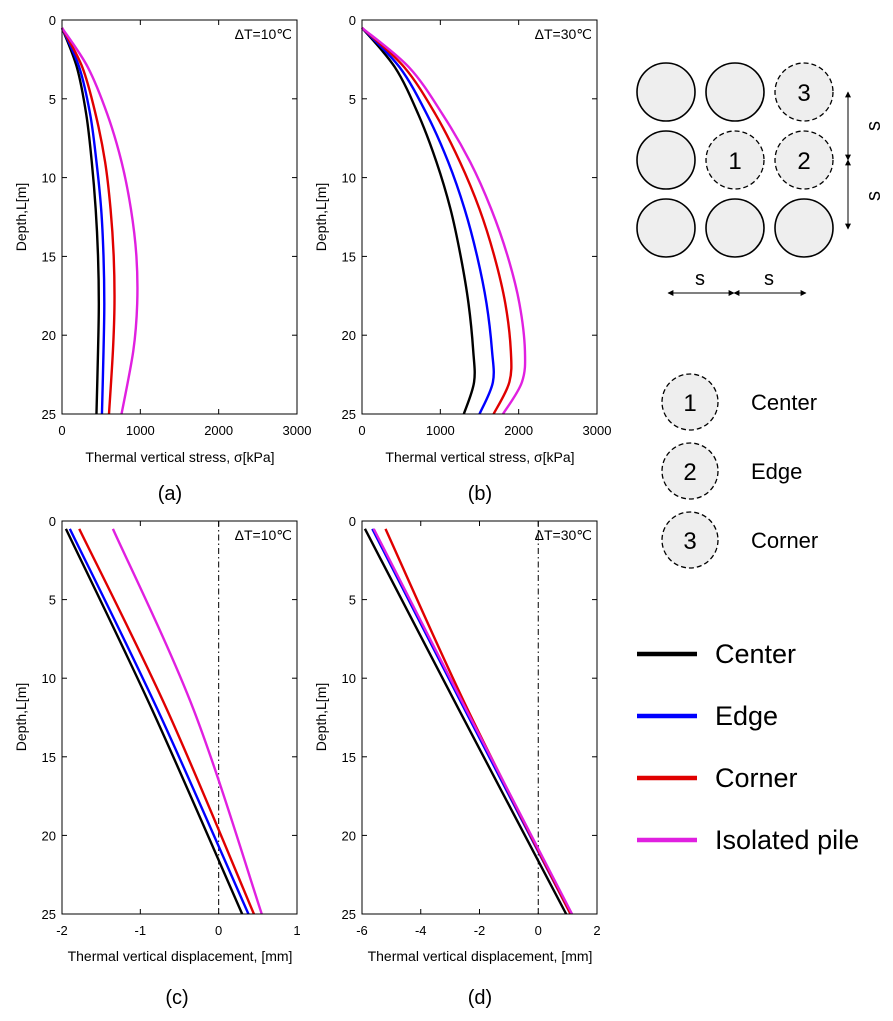 This screenshot has width=893, height=1021. What do you see at coordinates (597, 430) in the screenshot?
I see `panel-b-xtick-label: 3000` at bounding box center [597, 430].